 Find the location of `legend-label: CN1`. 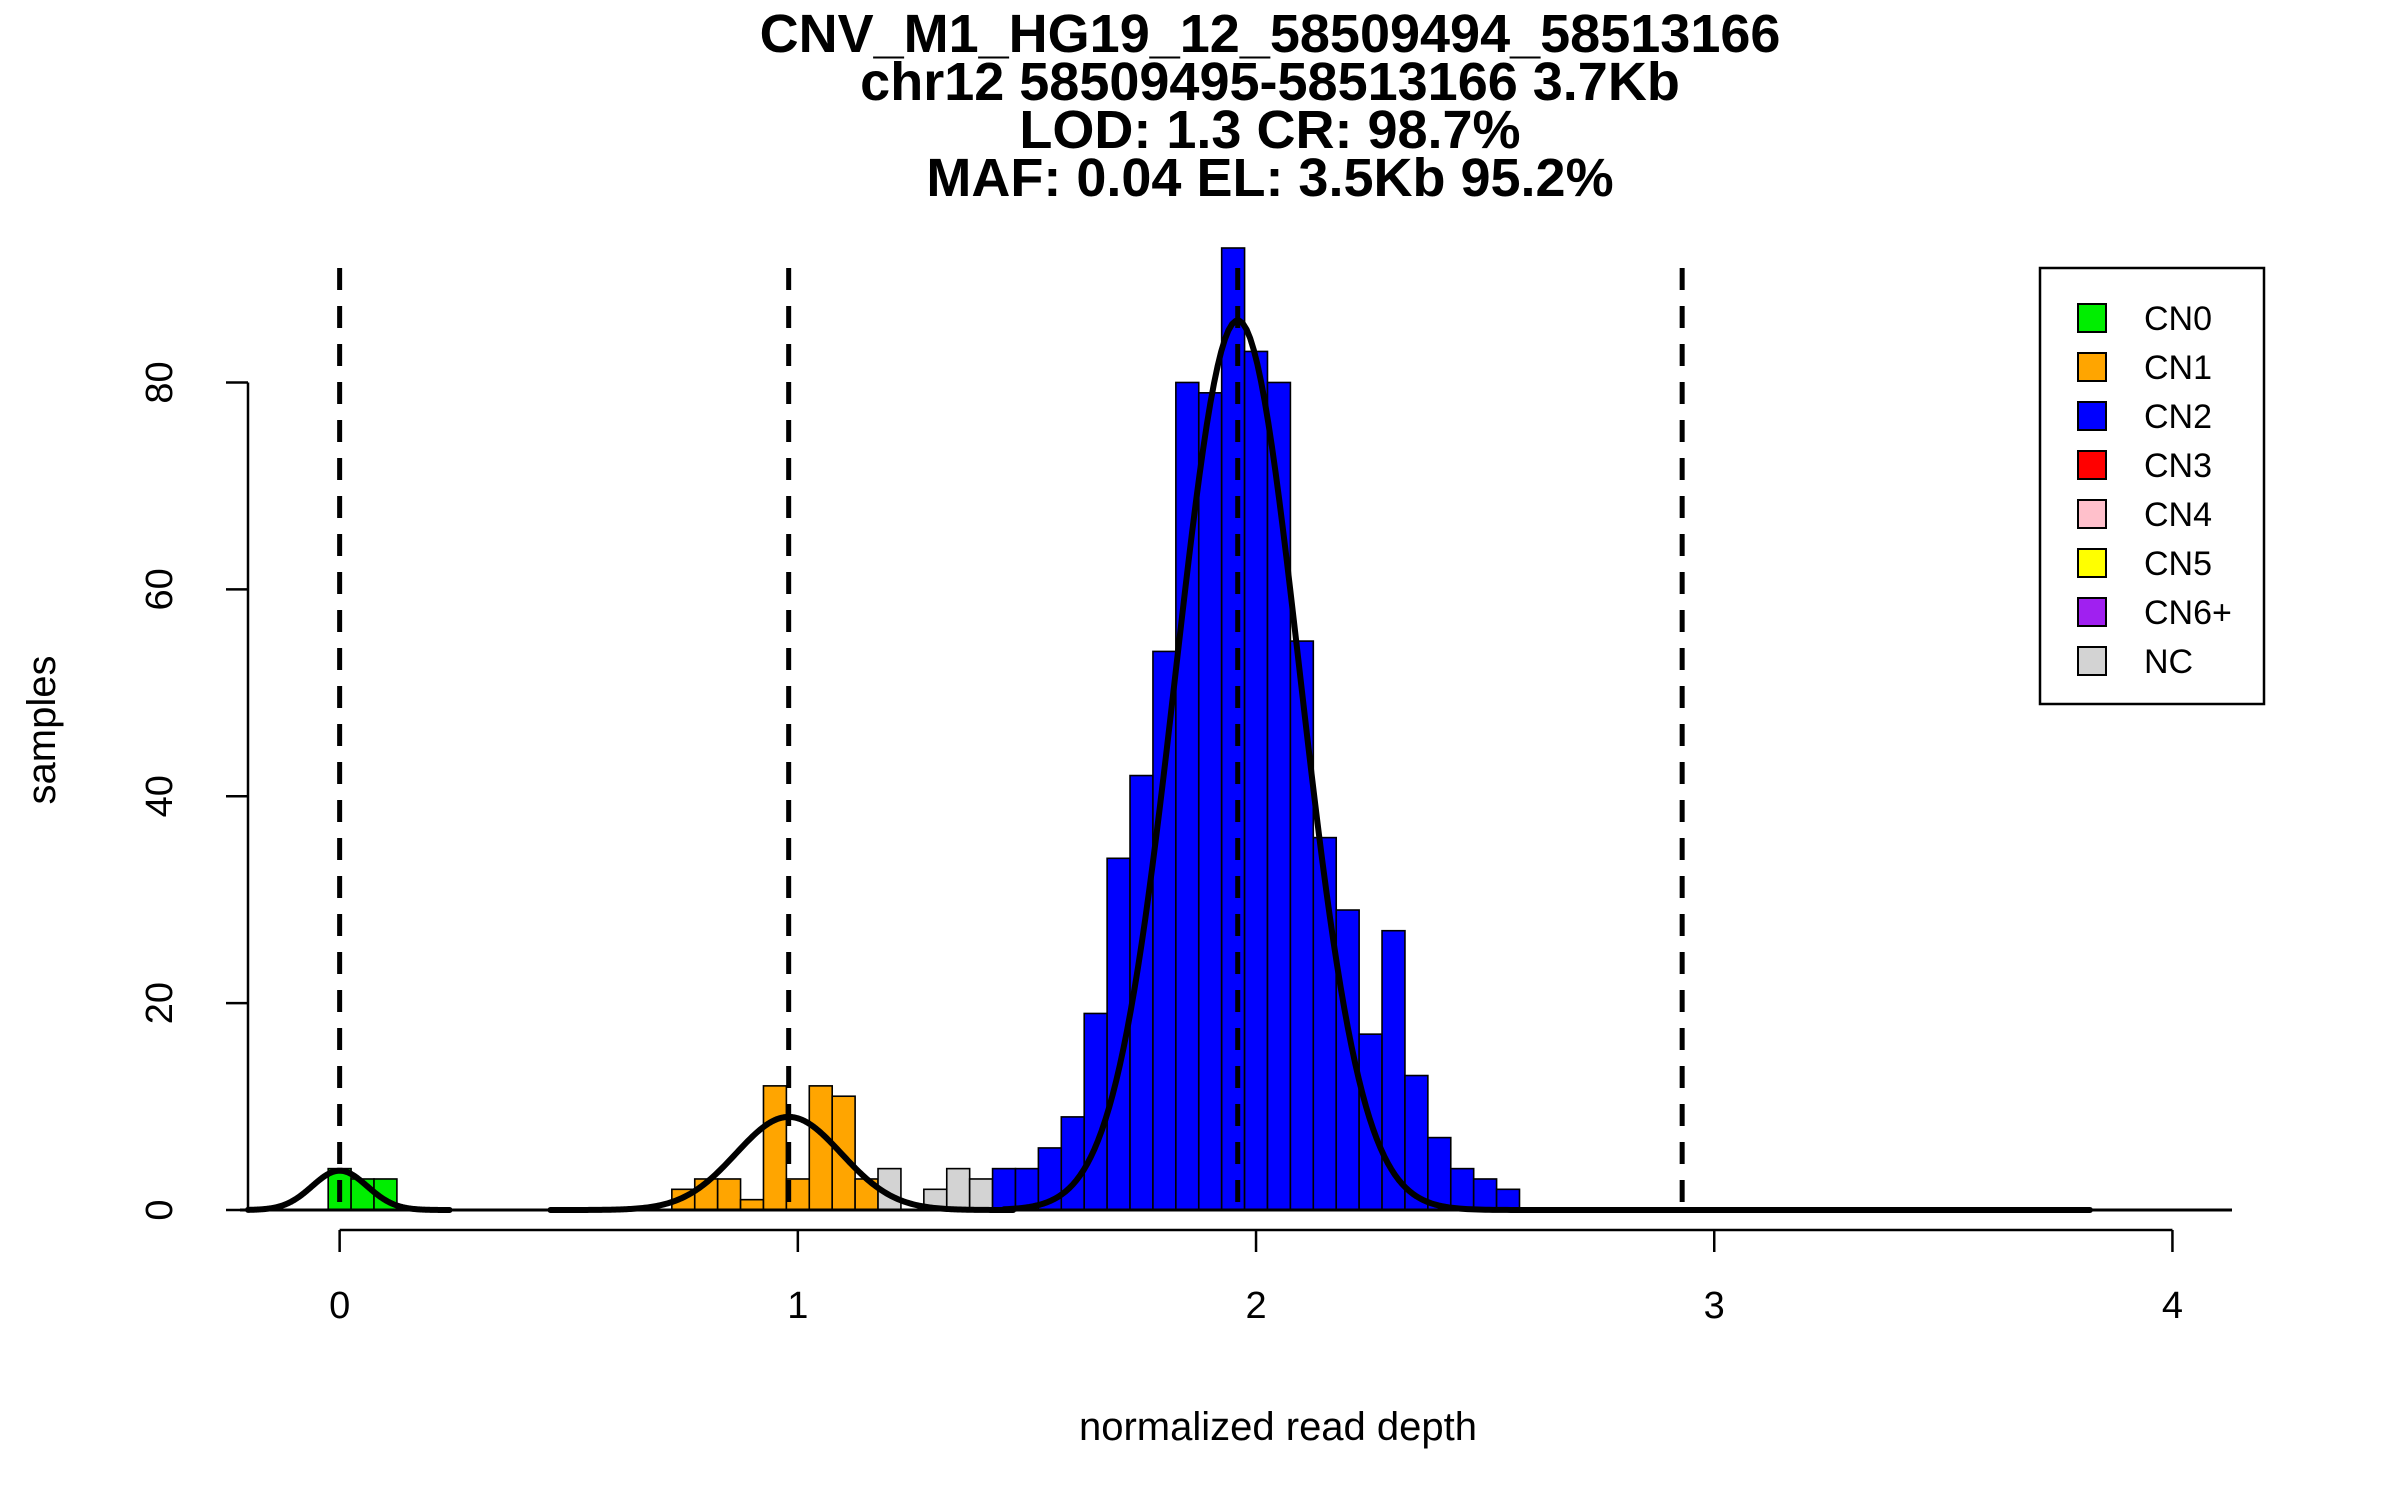

legend-label: CN1 is located at coordinates (2178, 368).